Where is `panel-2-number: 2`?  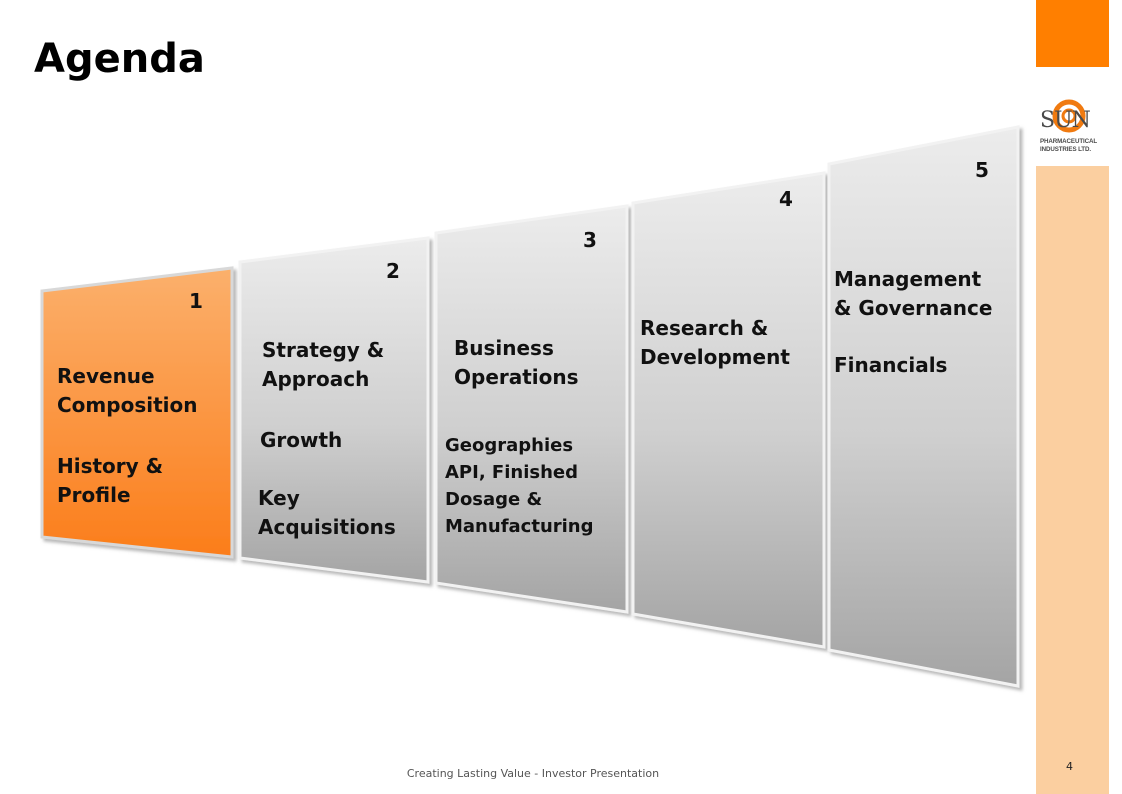
panel-2-number: 2 is located at coordinates (393, 271).